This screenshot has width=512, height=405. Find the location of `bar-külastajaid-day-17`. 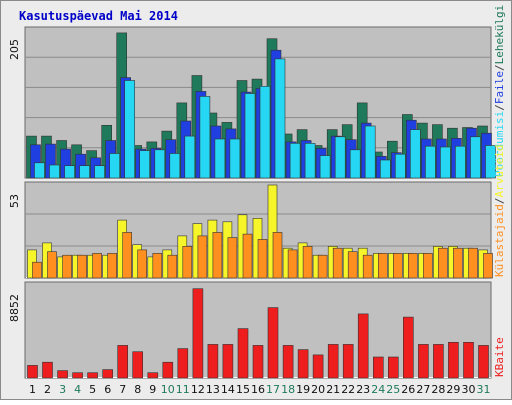

bar-külastajaid-day-17 is located at coordinates (272, 231).